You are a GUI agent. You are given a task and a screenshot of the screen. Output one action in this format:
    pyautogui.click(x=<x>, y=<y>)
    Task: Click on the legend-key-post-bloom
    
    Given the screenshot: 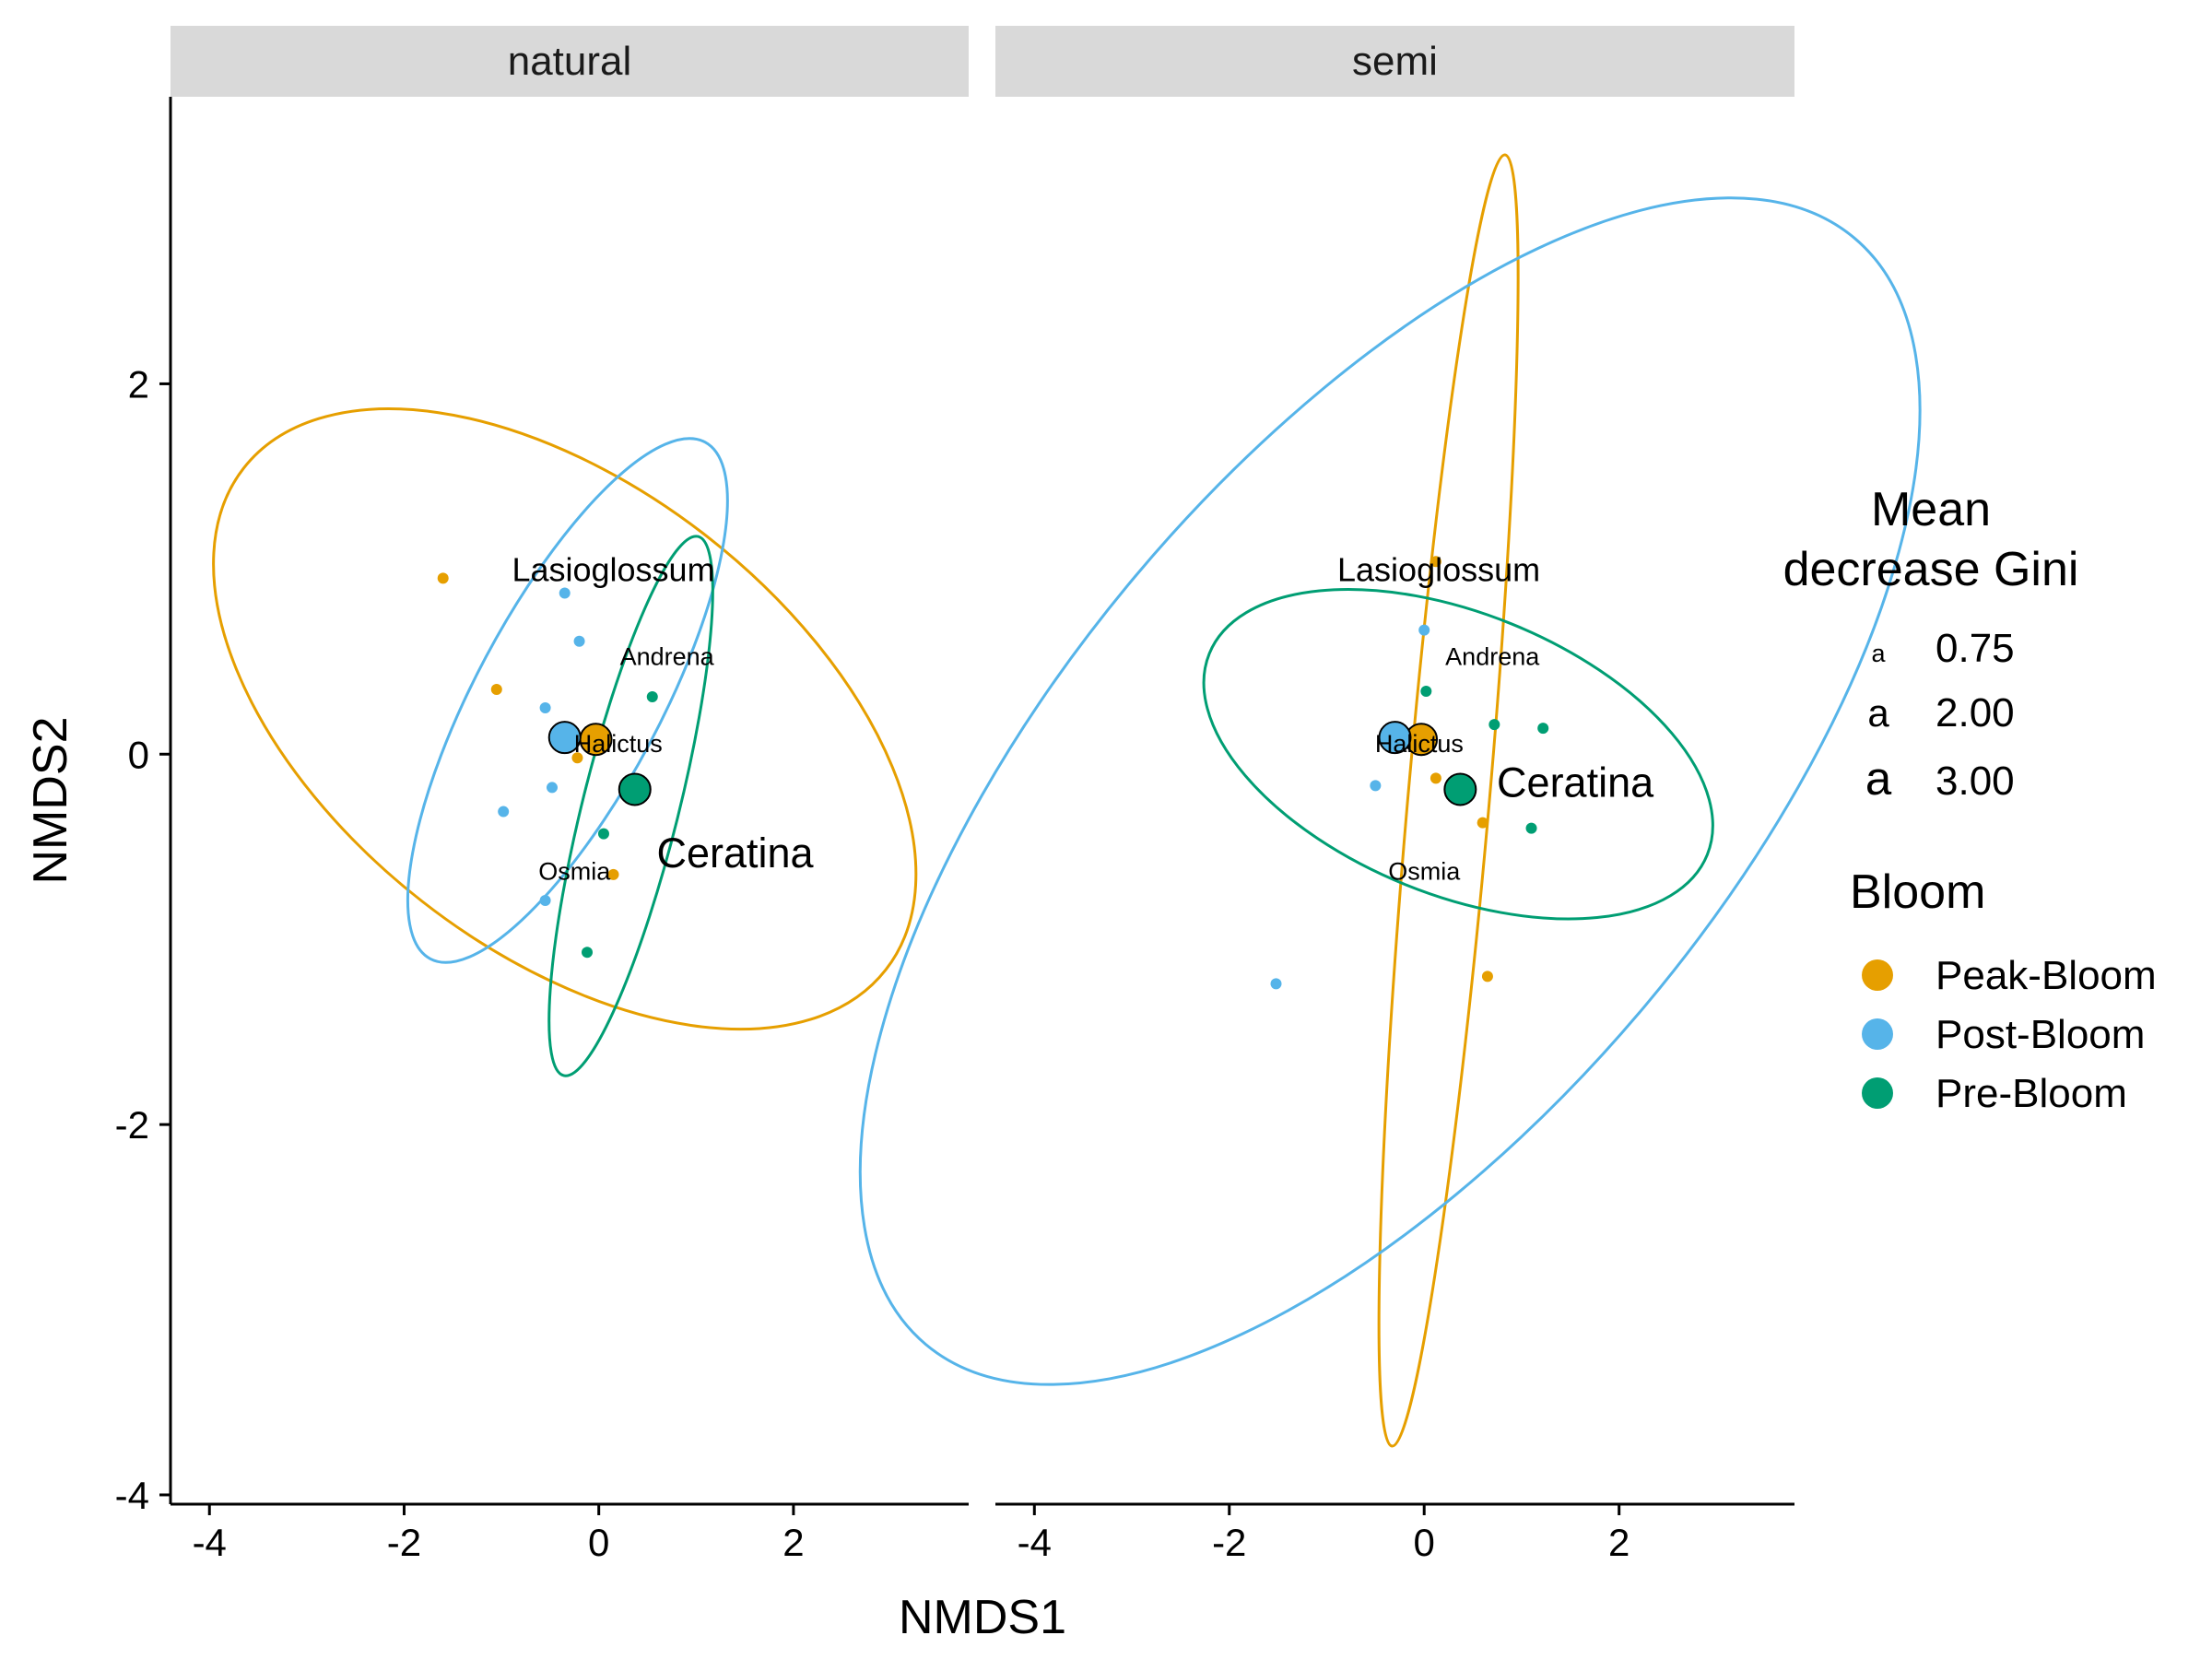 What is the action you would take?
    pyautogui.click(x=1877, y=1034)
    